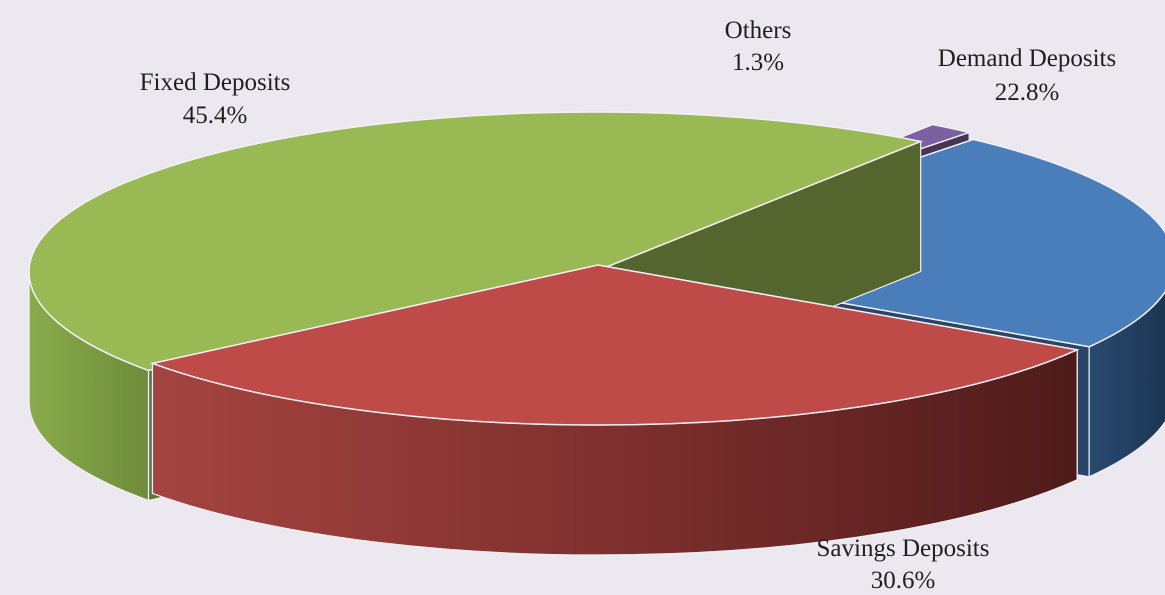 The width and height of the screenshot is (1165, 595). I want to click on slice-name-others: Others, so click(758, 30).